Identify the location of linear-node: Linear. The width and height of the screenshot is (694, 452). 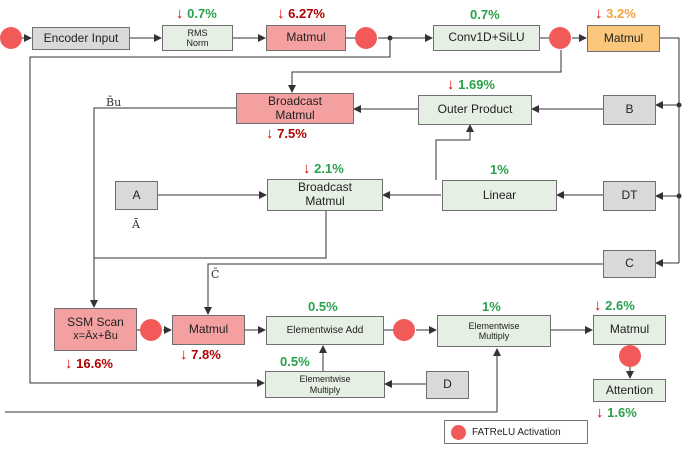
(499, 195).